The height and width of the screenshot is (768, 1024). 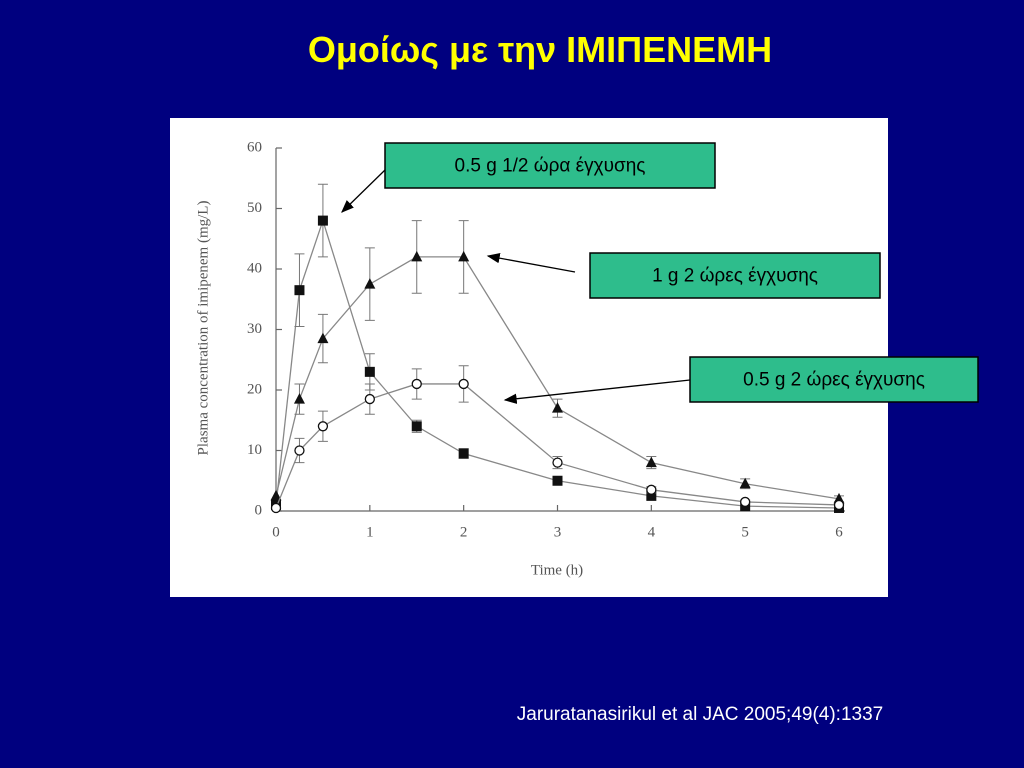 I want to click on x-tick-label: 6, so click(x=839, y=532).